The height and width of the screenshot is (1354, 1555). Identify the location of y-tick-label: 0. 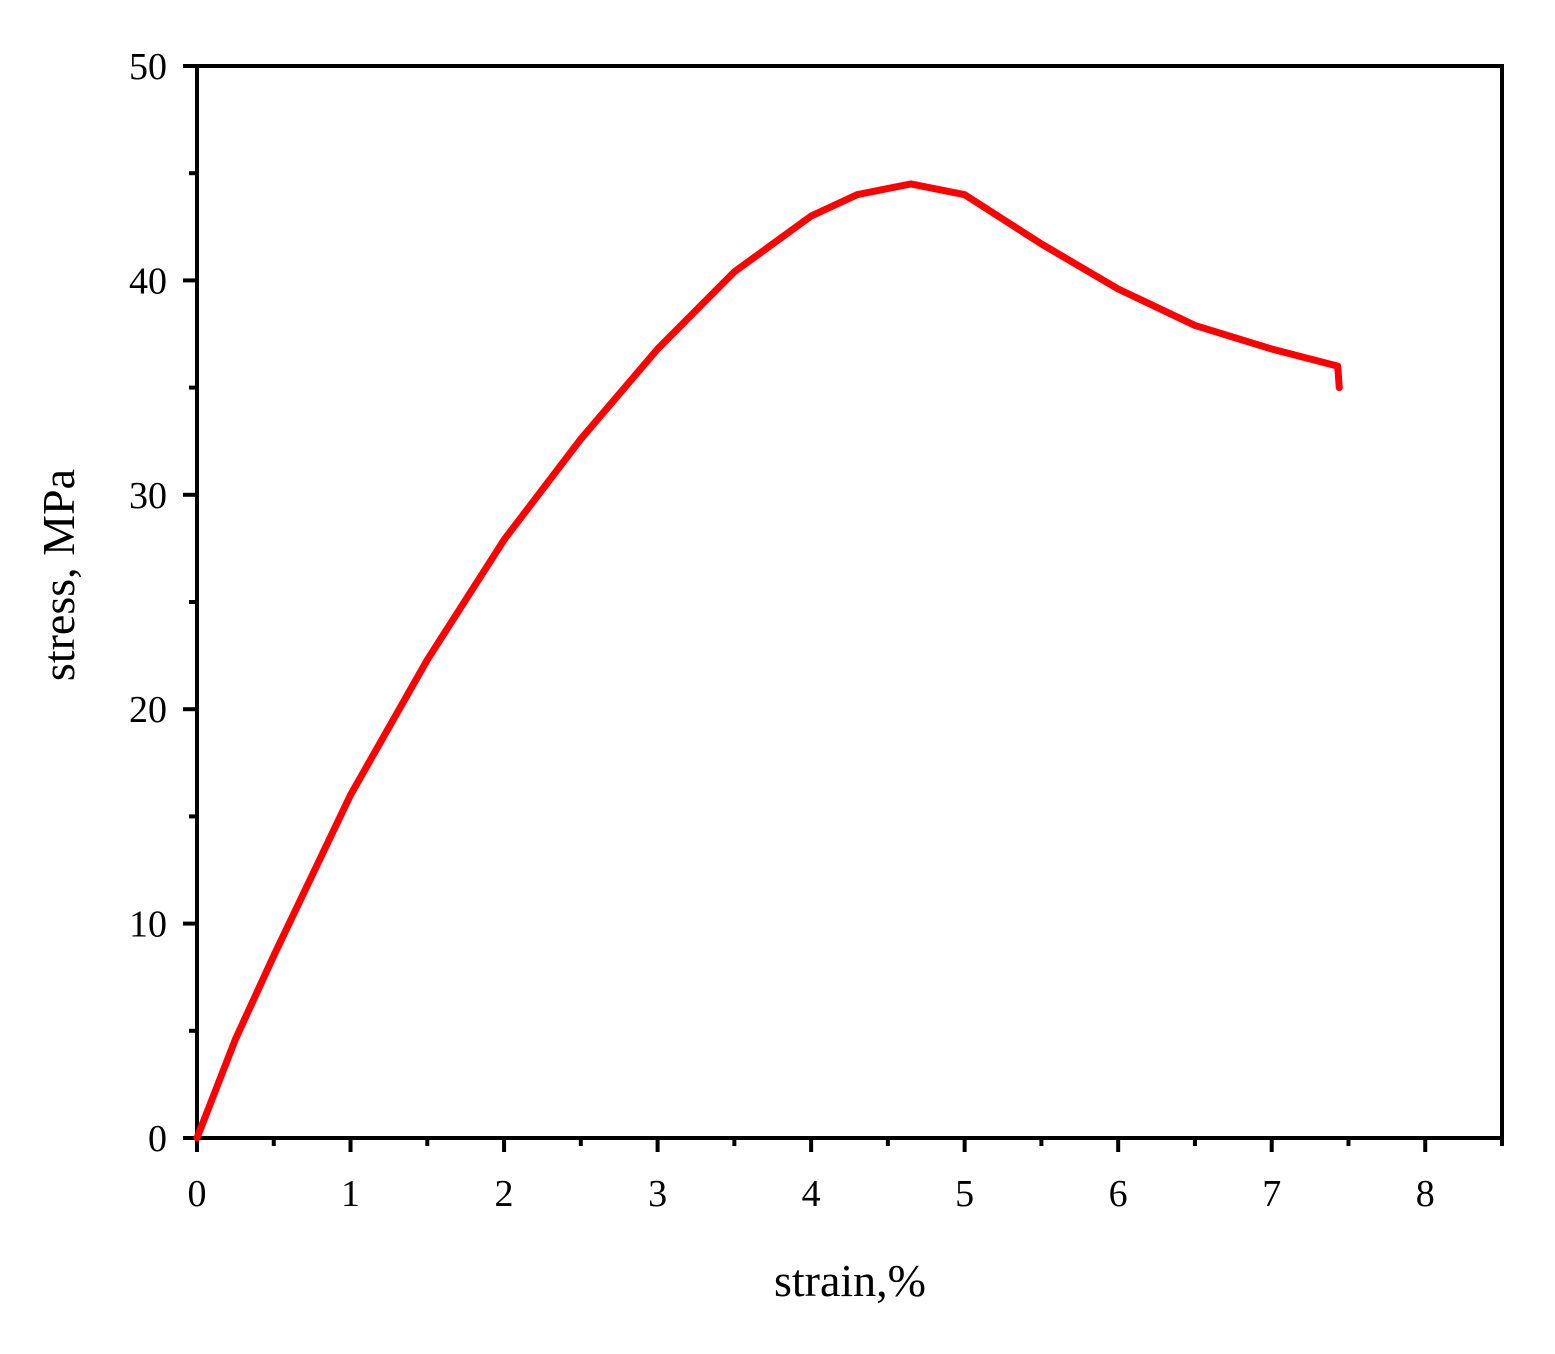
(157, 1139).